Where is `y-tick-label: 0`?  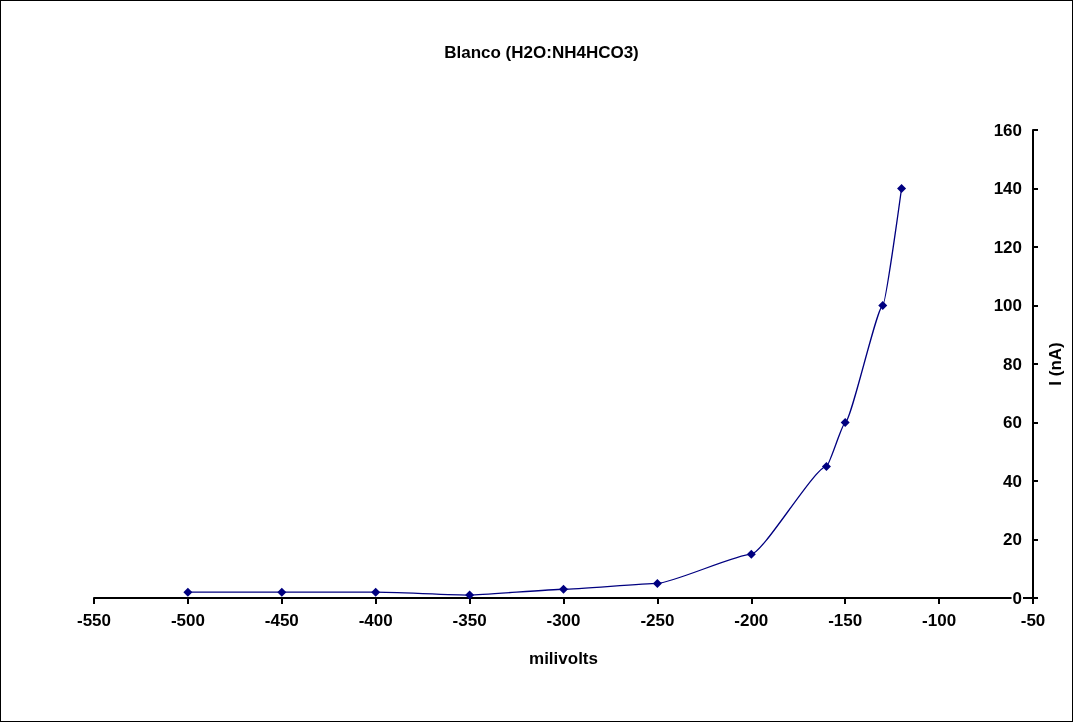 y-tick-label: 0 is located at coordinates (1017, 598).